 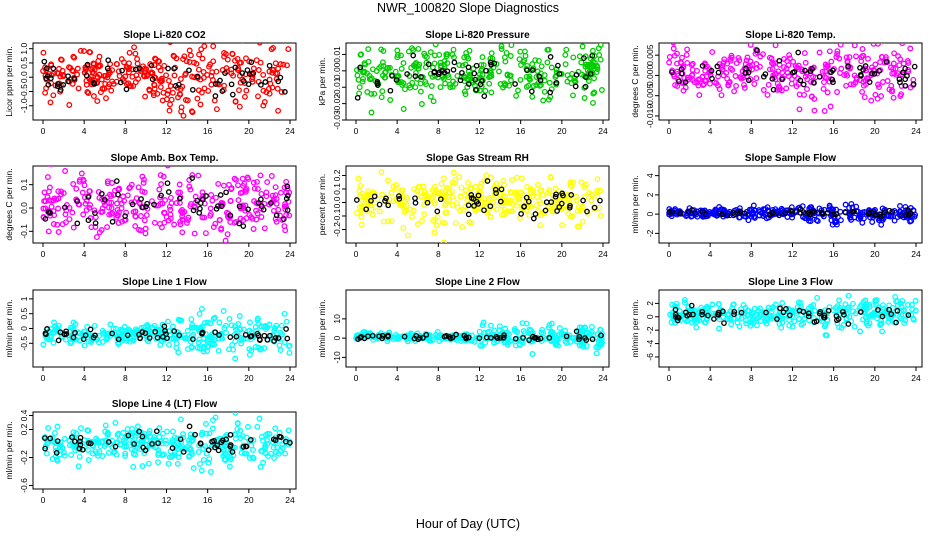 What do you see at coordinates (650, 55) in the screenshot?
I see `y-tick-label: 0.005` at bounding box center [650, 55].